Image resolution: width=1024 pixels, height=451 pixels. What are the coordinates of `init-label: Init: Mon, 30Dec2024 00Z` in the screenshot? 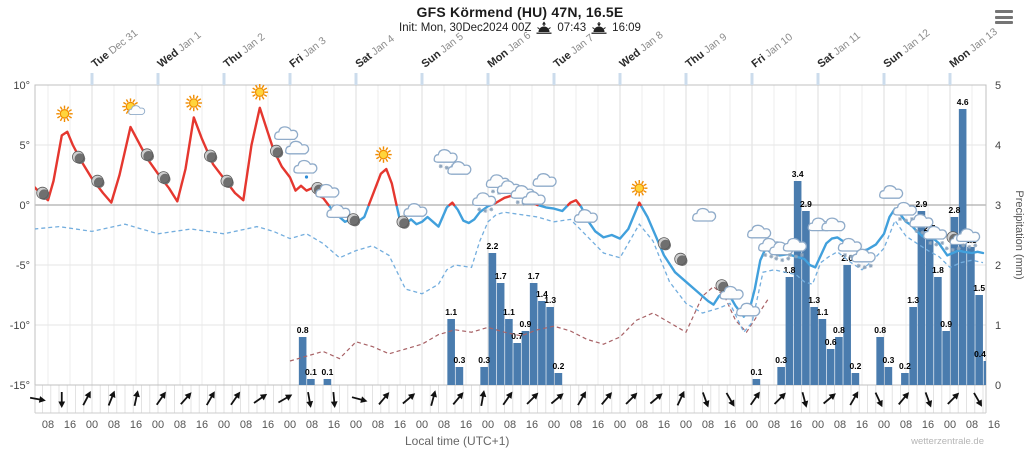 It's located at (465, 27).